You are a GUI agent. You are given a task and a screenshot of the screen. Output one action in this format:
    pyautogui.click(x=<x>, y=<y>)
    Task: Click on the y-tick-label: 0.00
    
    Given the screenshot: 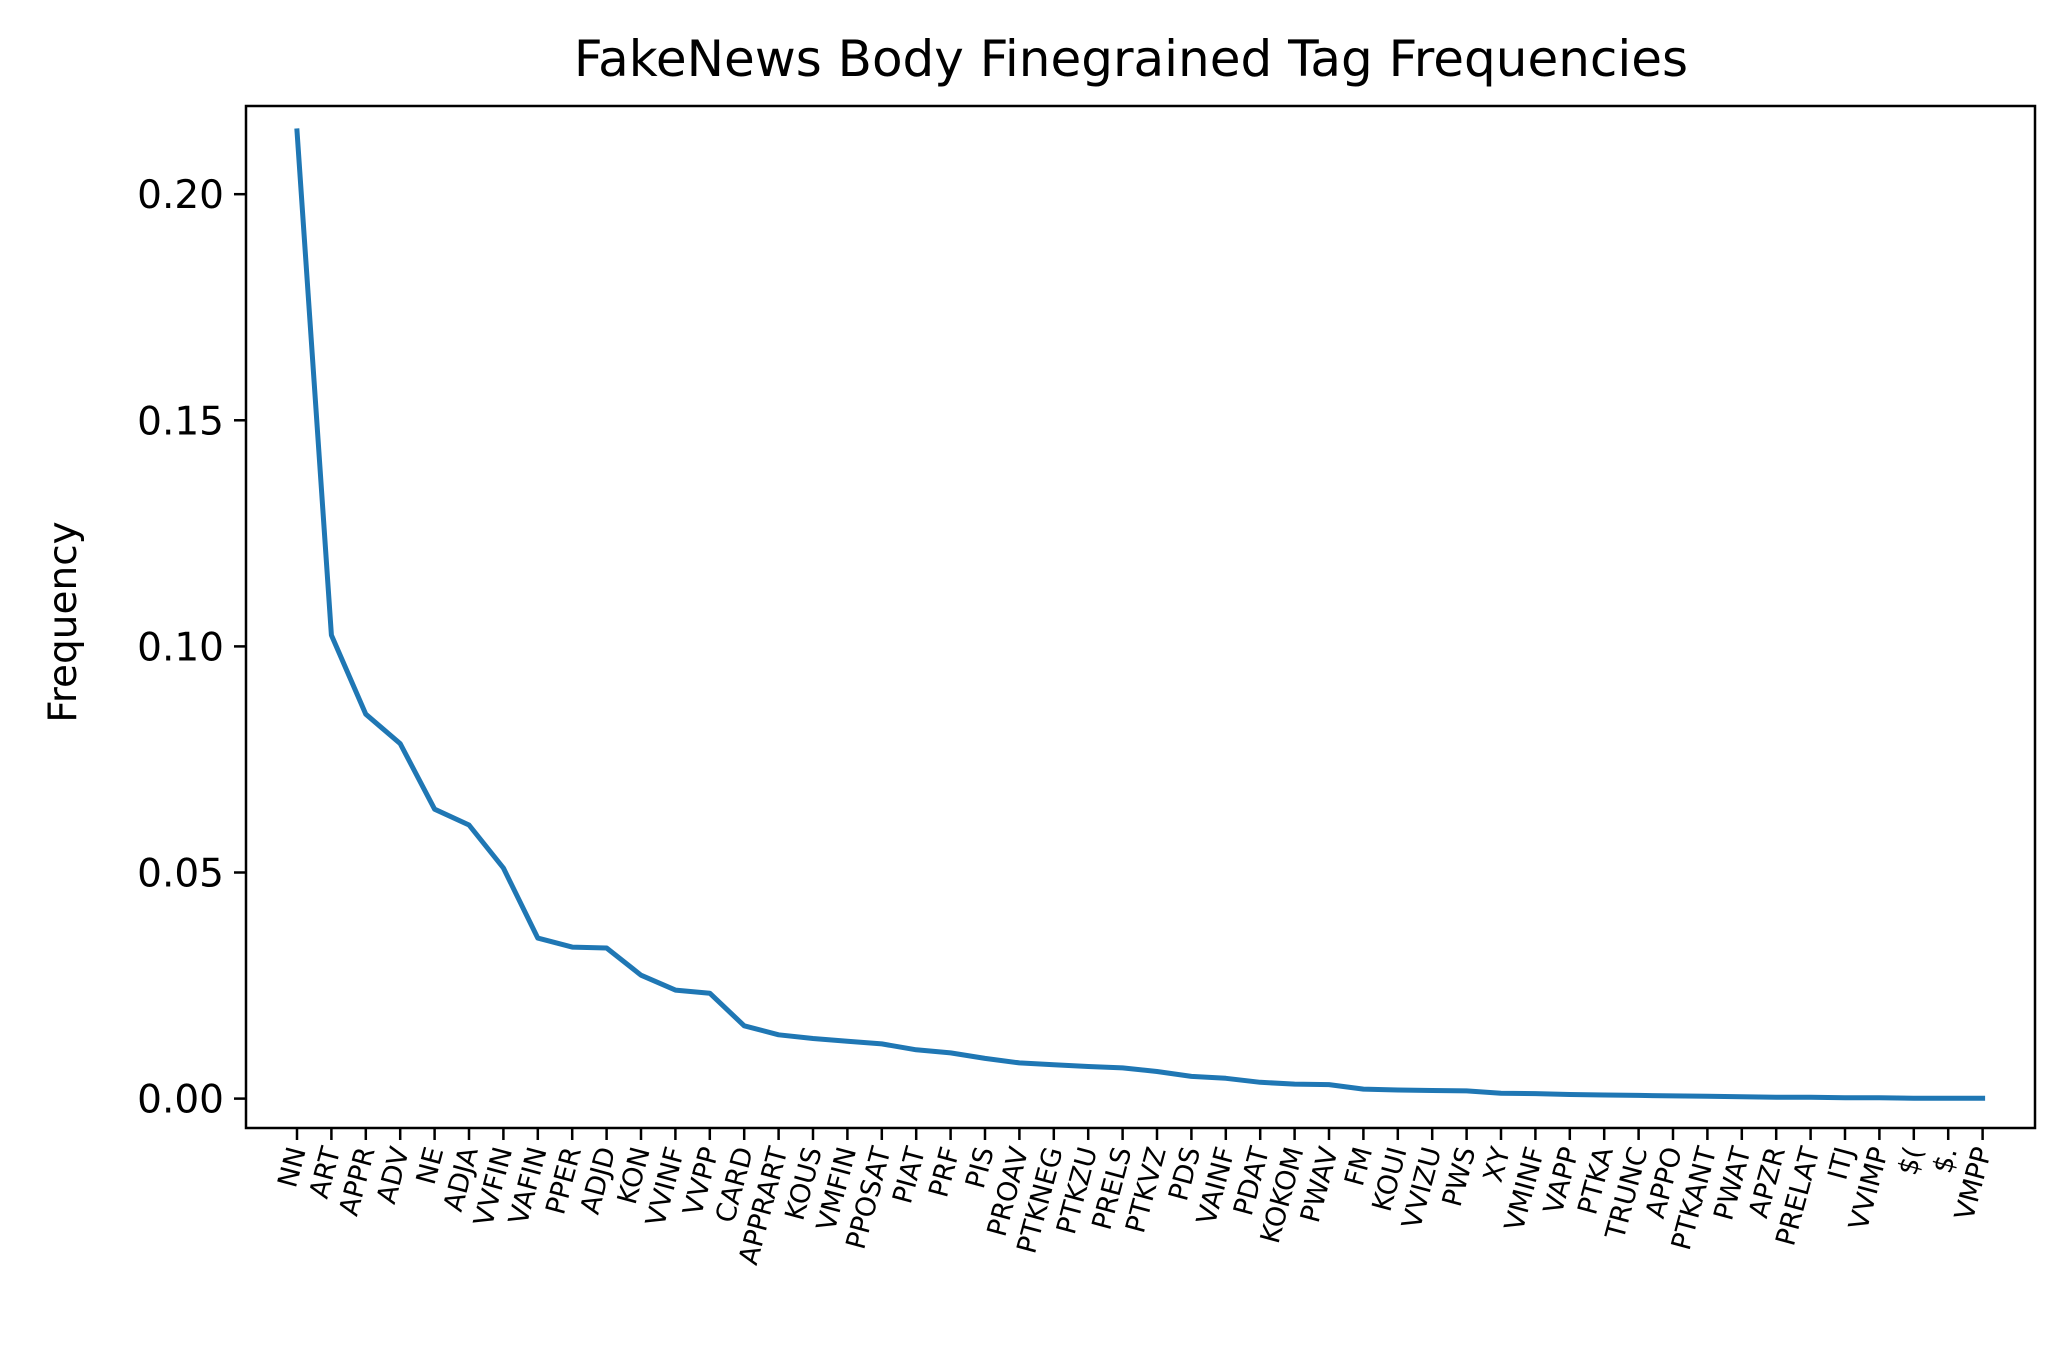 What is the action you would take?
    pyautogui.click(x=180, y=1100)
    